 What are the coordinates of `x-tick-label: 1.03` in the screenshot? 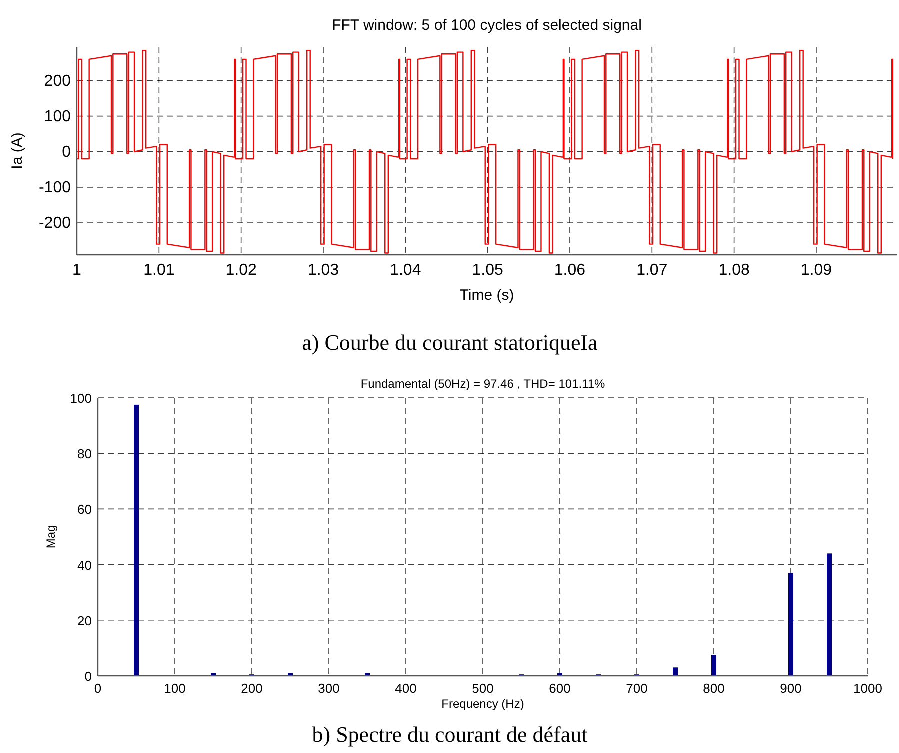 It's located at (324, 270).